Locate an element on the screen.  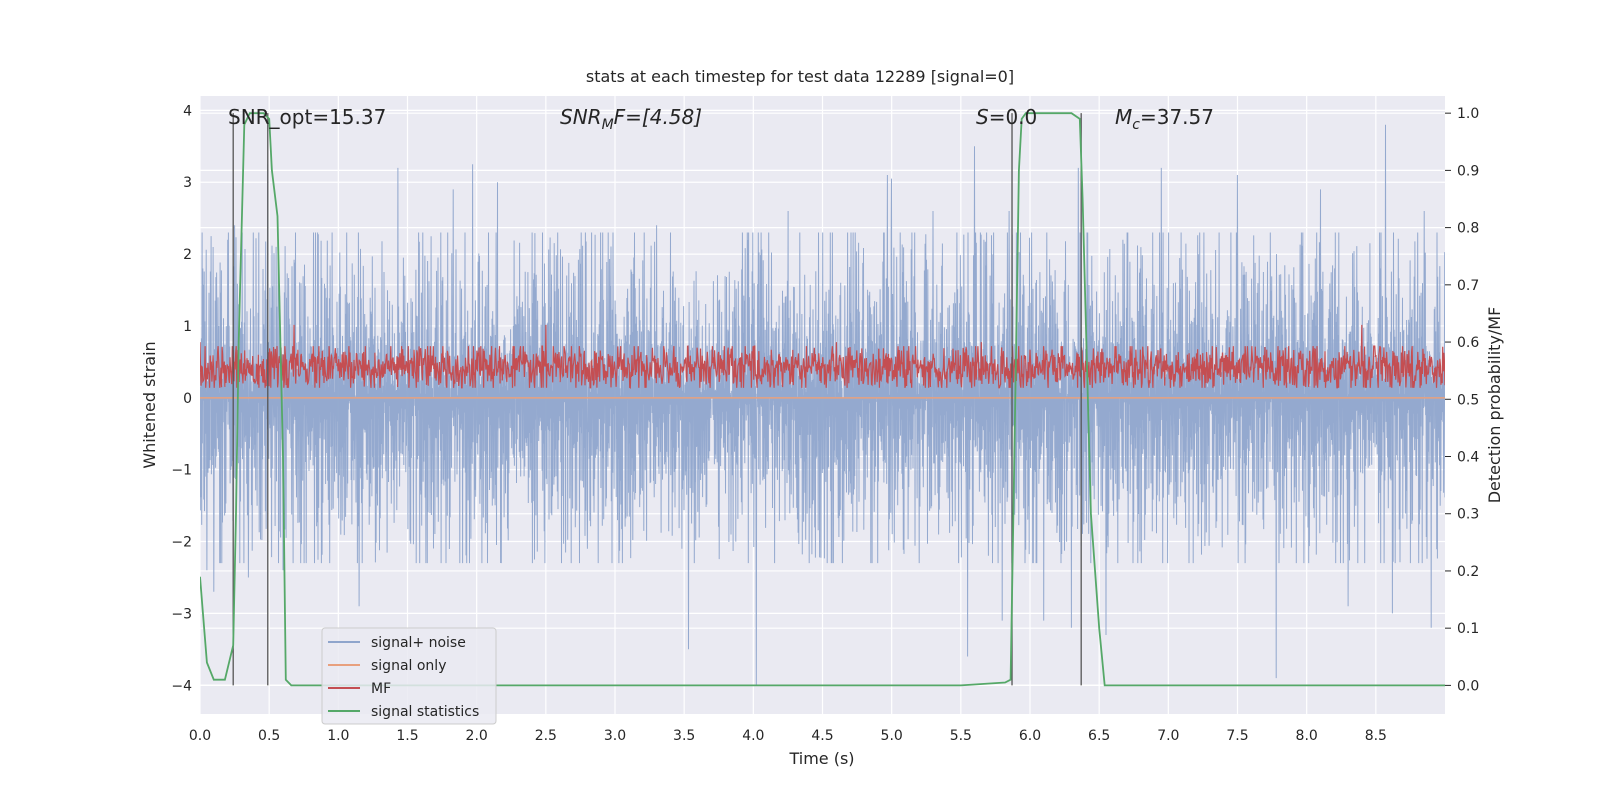
y-tick-label: 0 is located at coordinates (187, 399).